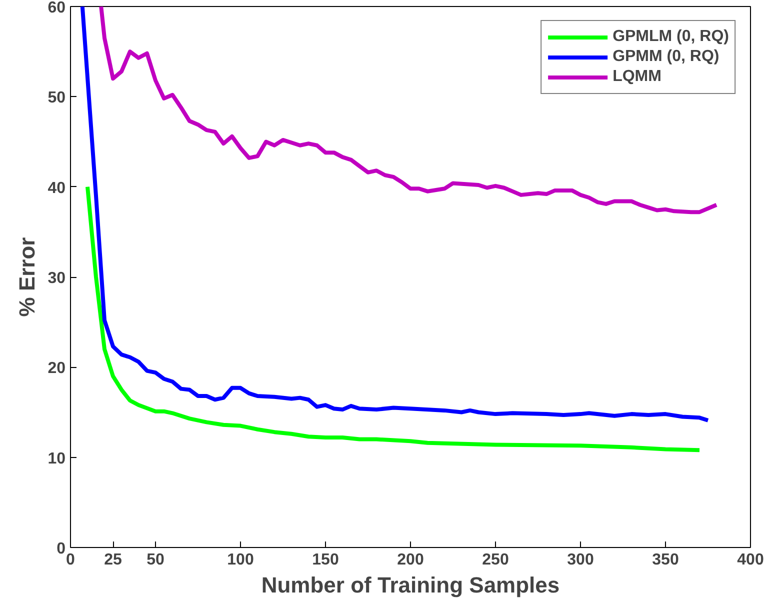 The image size is (778, 609). Describe the element at coordinates (750, 560) in the screenshot. I see `x-tick-label: 400` at that location.